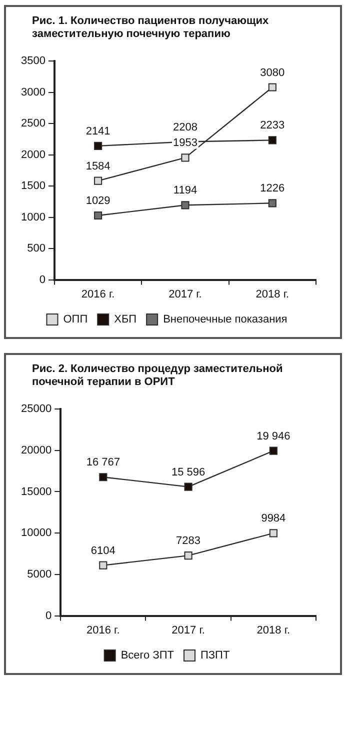 The width and height of the screenshot is (350, 730). What do you see at coordinates (33, 92) in the screenshot?
I see `y-tick-label: 3000` at bounding box center [33, 92].